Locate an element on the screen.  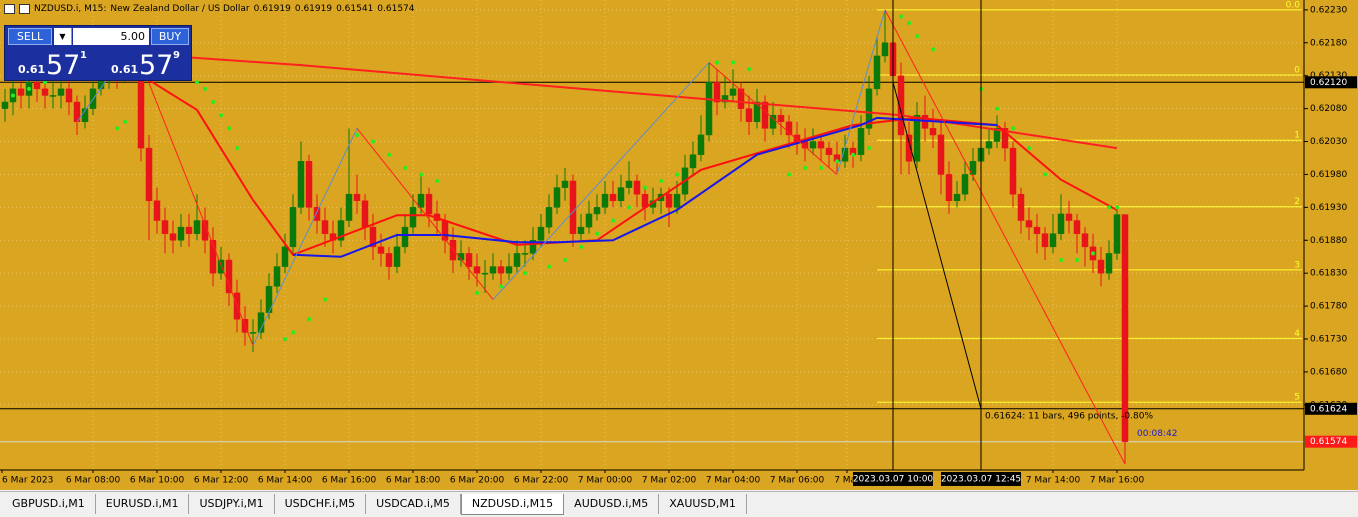
x-tick-label: 6 Mar 18:00 is located at coordinates (413, 481).